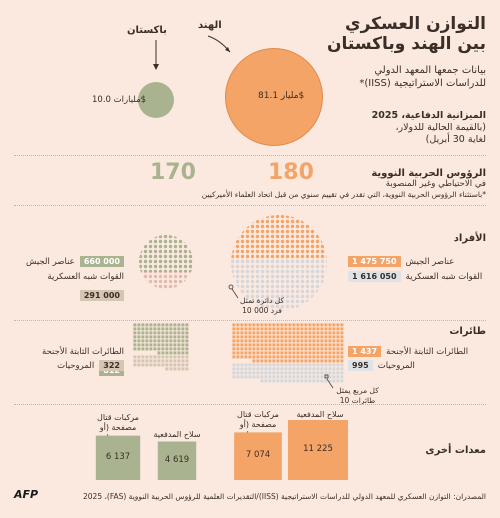 The width and height of the screenshot is (500, 518). I want to click on label-arrows, so click(192, 52).